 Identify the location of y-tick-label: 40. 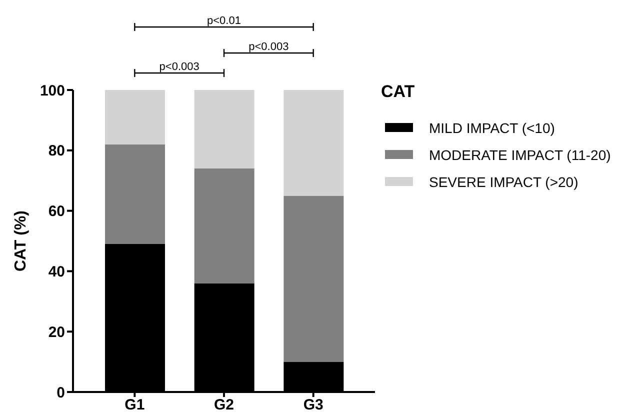
(56, 272).